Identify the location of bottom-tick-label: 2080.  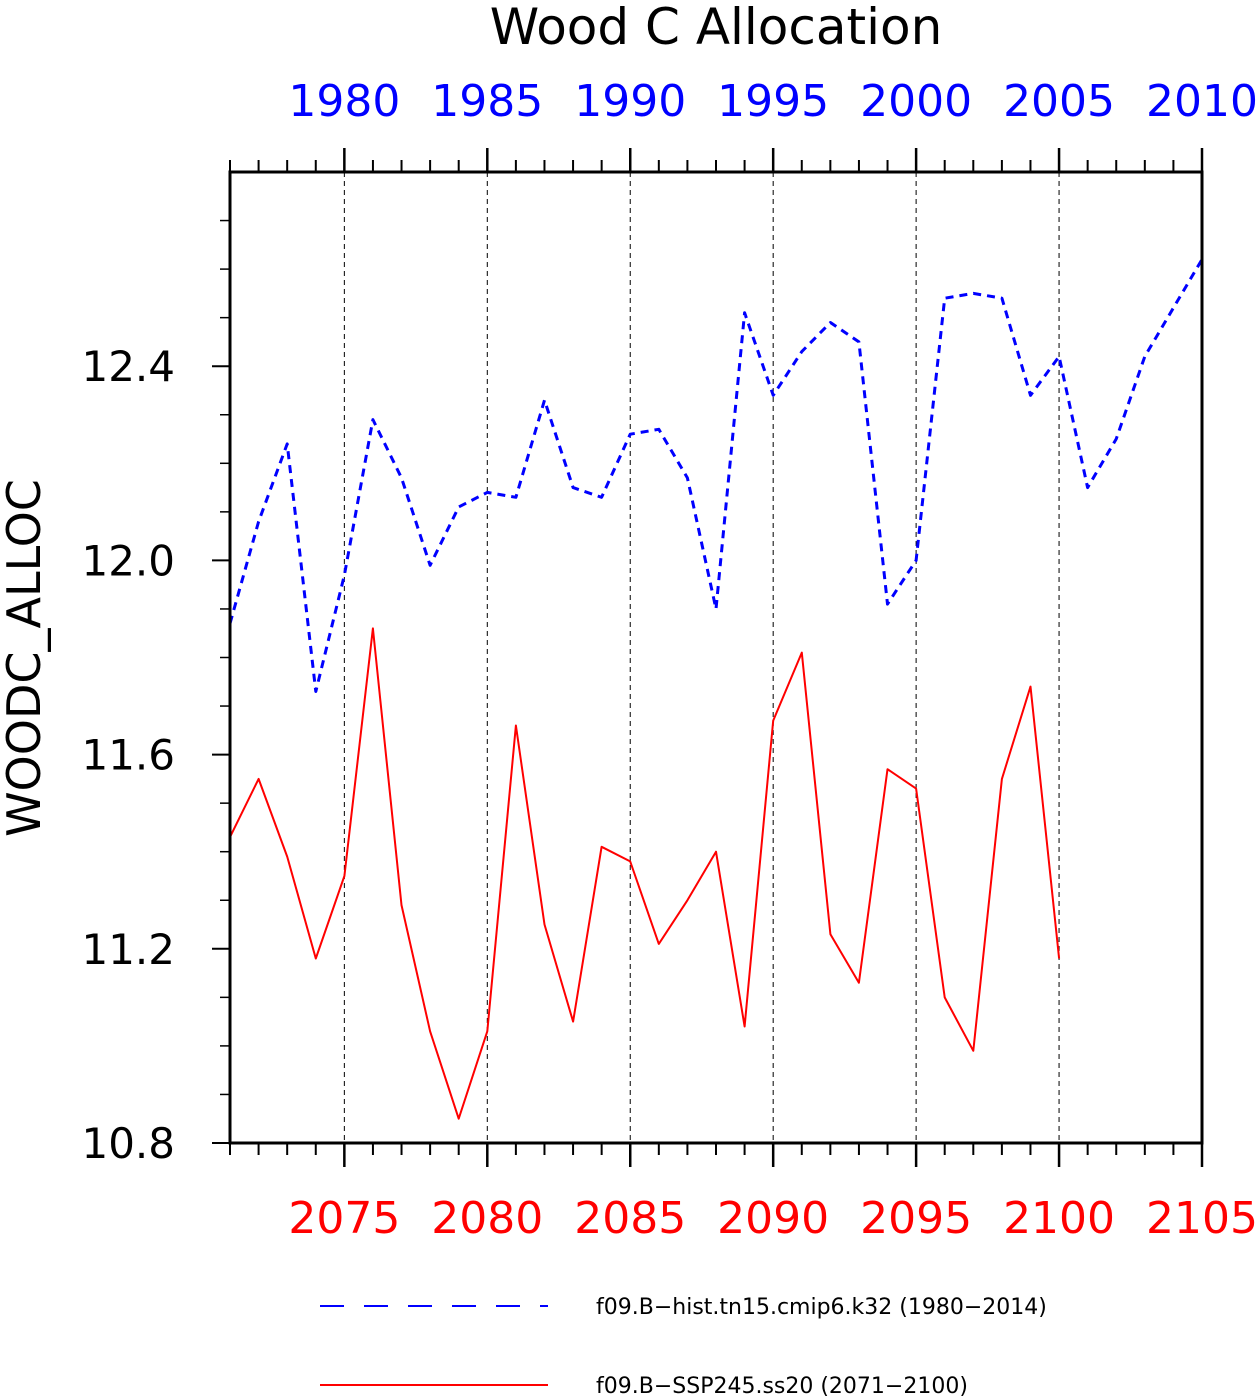
(487, 1218).